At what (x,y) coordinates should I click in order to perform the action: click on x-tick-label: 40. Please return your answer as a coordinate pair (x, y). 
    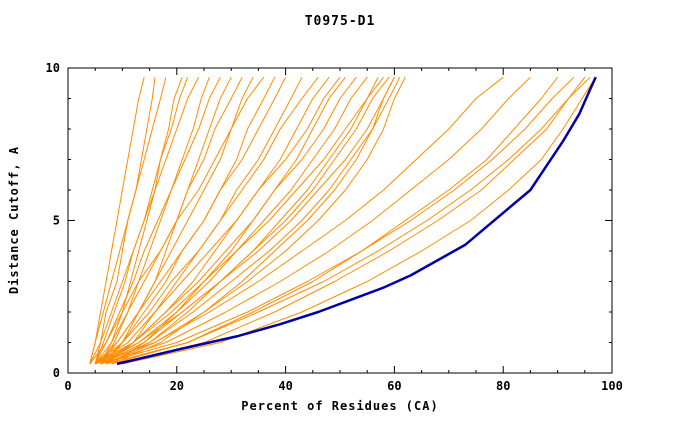
    Looking at the image, I should click on (285, 386).